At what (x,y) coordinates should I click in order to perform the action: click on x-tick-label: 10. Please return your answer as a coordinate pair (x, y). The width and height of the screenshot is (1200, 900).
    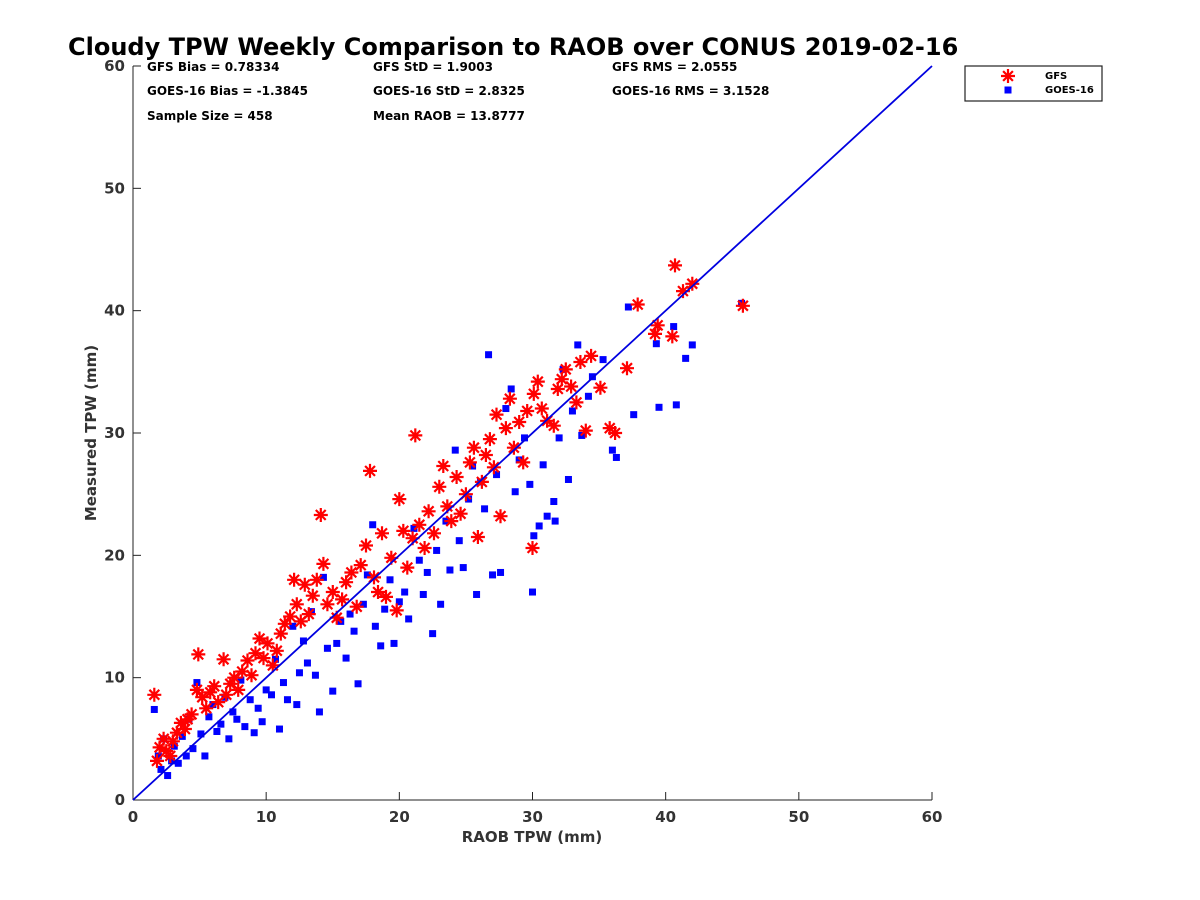
    Looking at the image, I should click on (266, 817).